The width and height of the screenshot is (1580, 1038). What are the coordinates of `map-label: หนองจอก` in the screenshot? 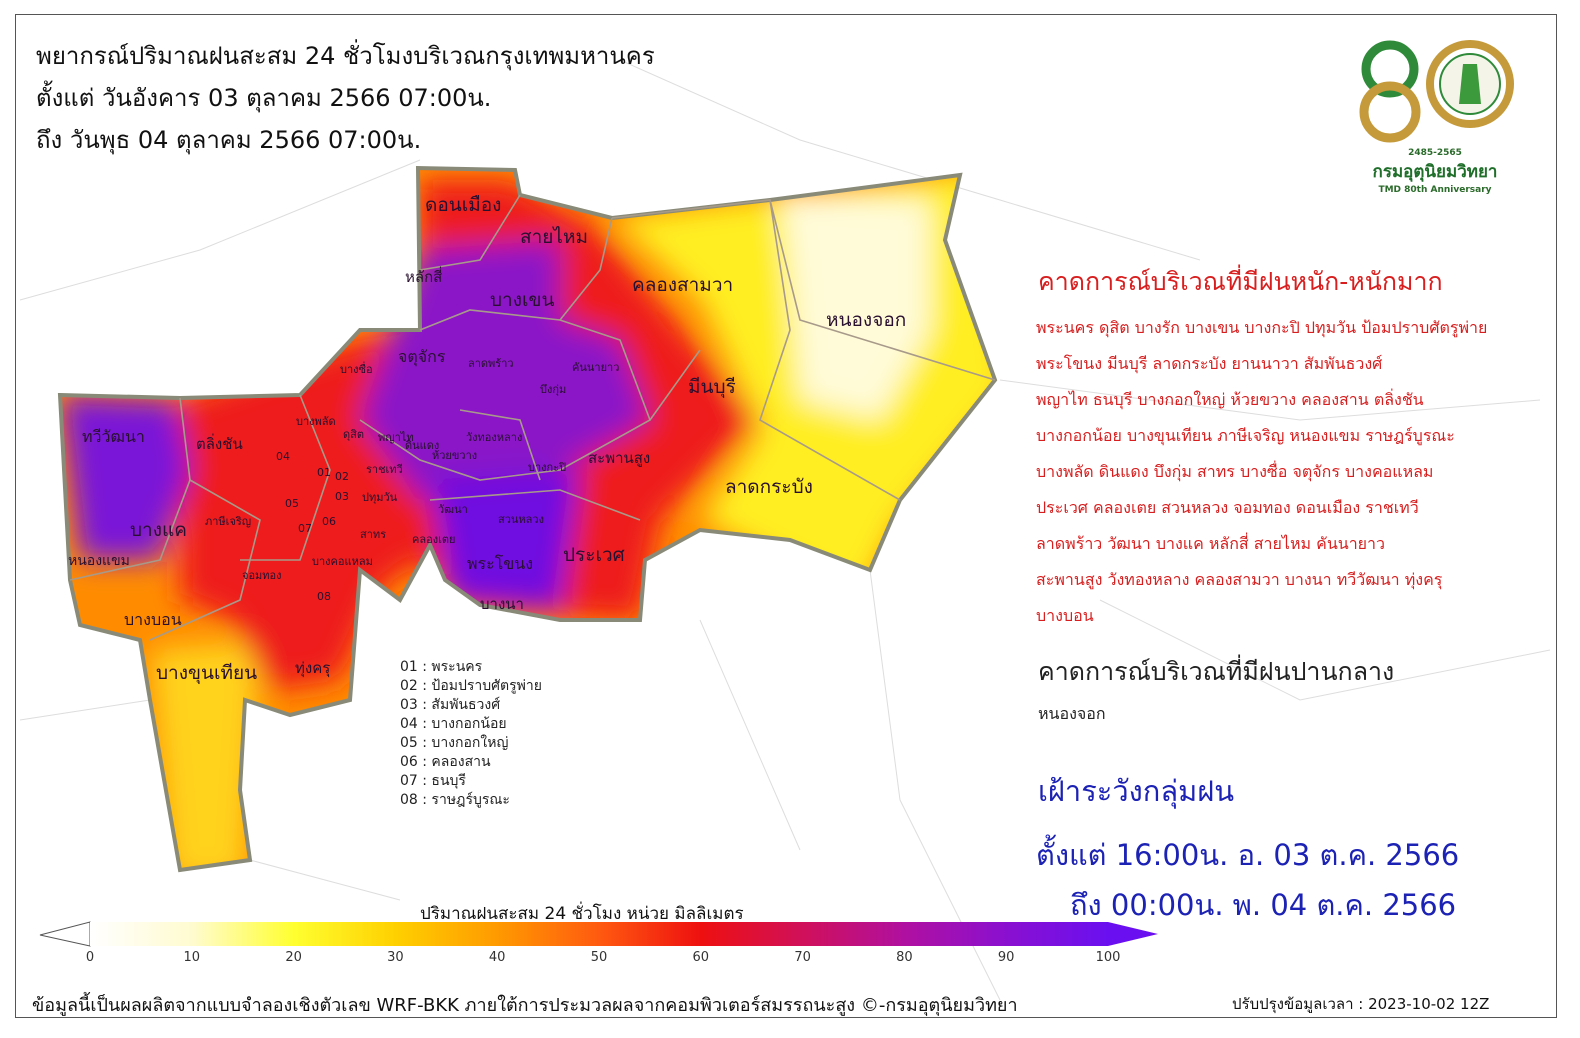 It's located at (866, 320).